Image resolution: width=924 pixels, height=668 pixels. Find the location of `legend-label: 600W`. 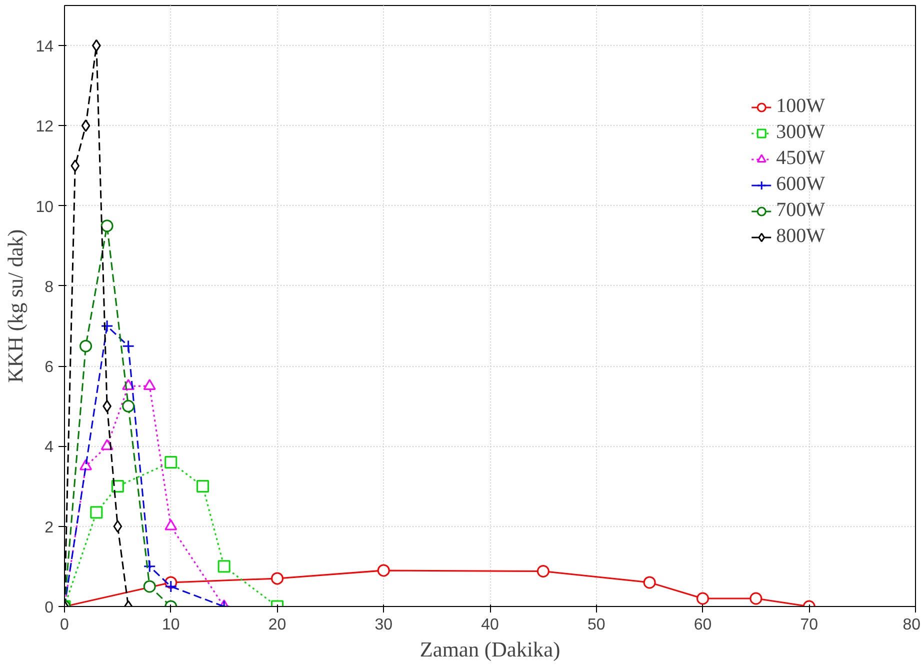

legend-label: 600W is located at coordinates (800, 184).